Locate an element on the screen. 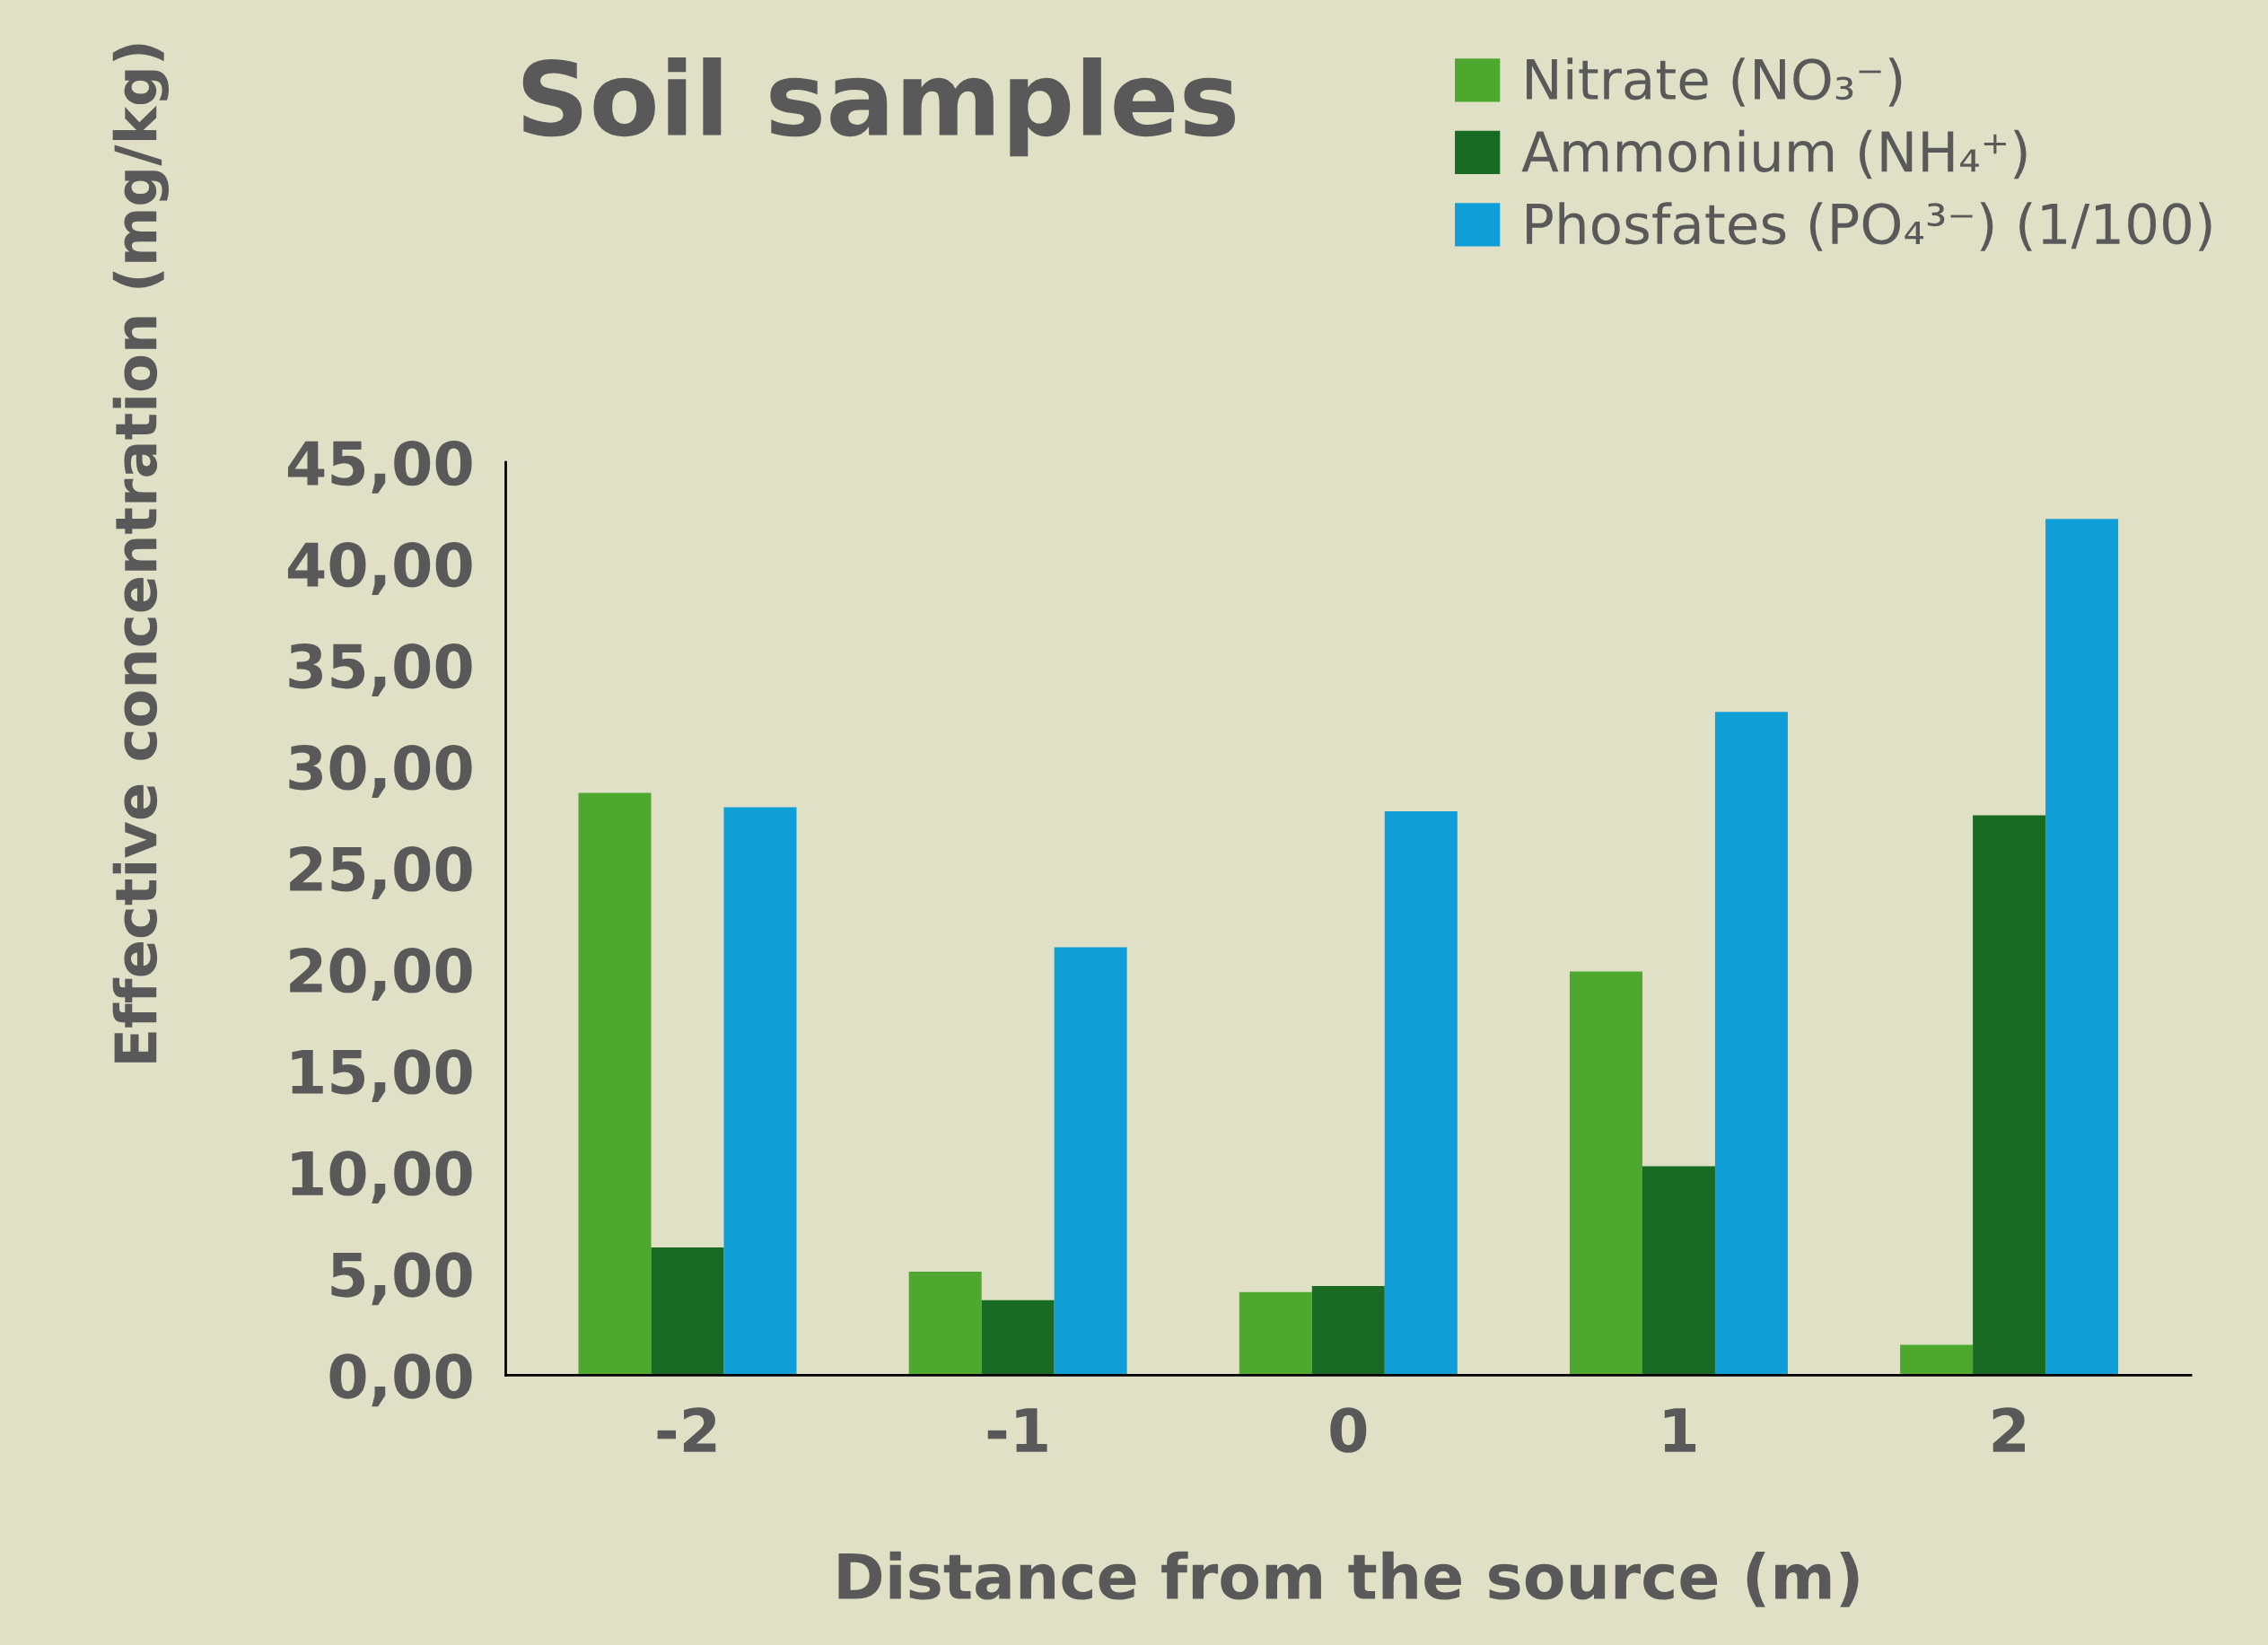 Image resolution: width=2268 pixels, height=1645 pixels. x-tick-label: 2 is located at coordinates (2008, 1429).